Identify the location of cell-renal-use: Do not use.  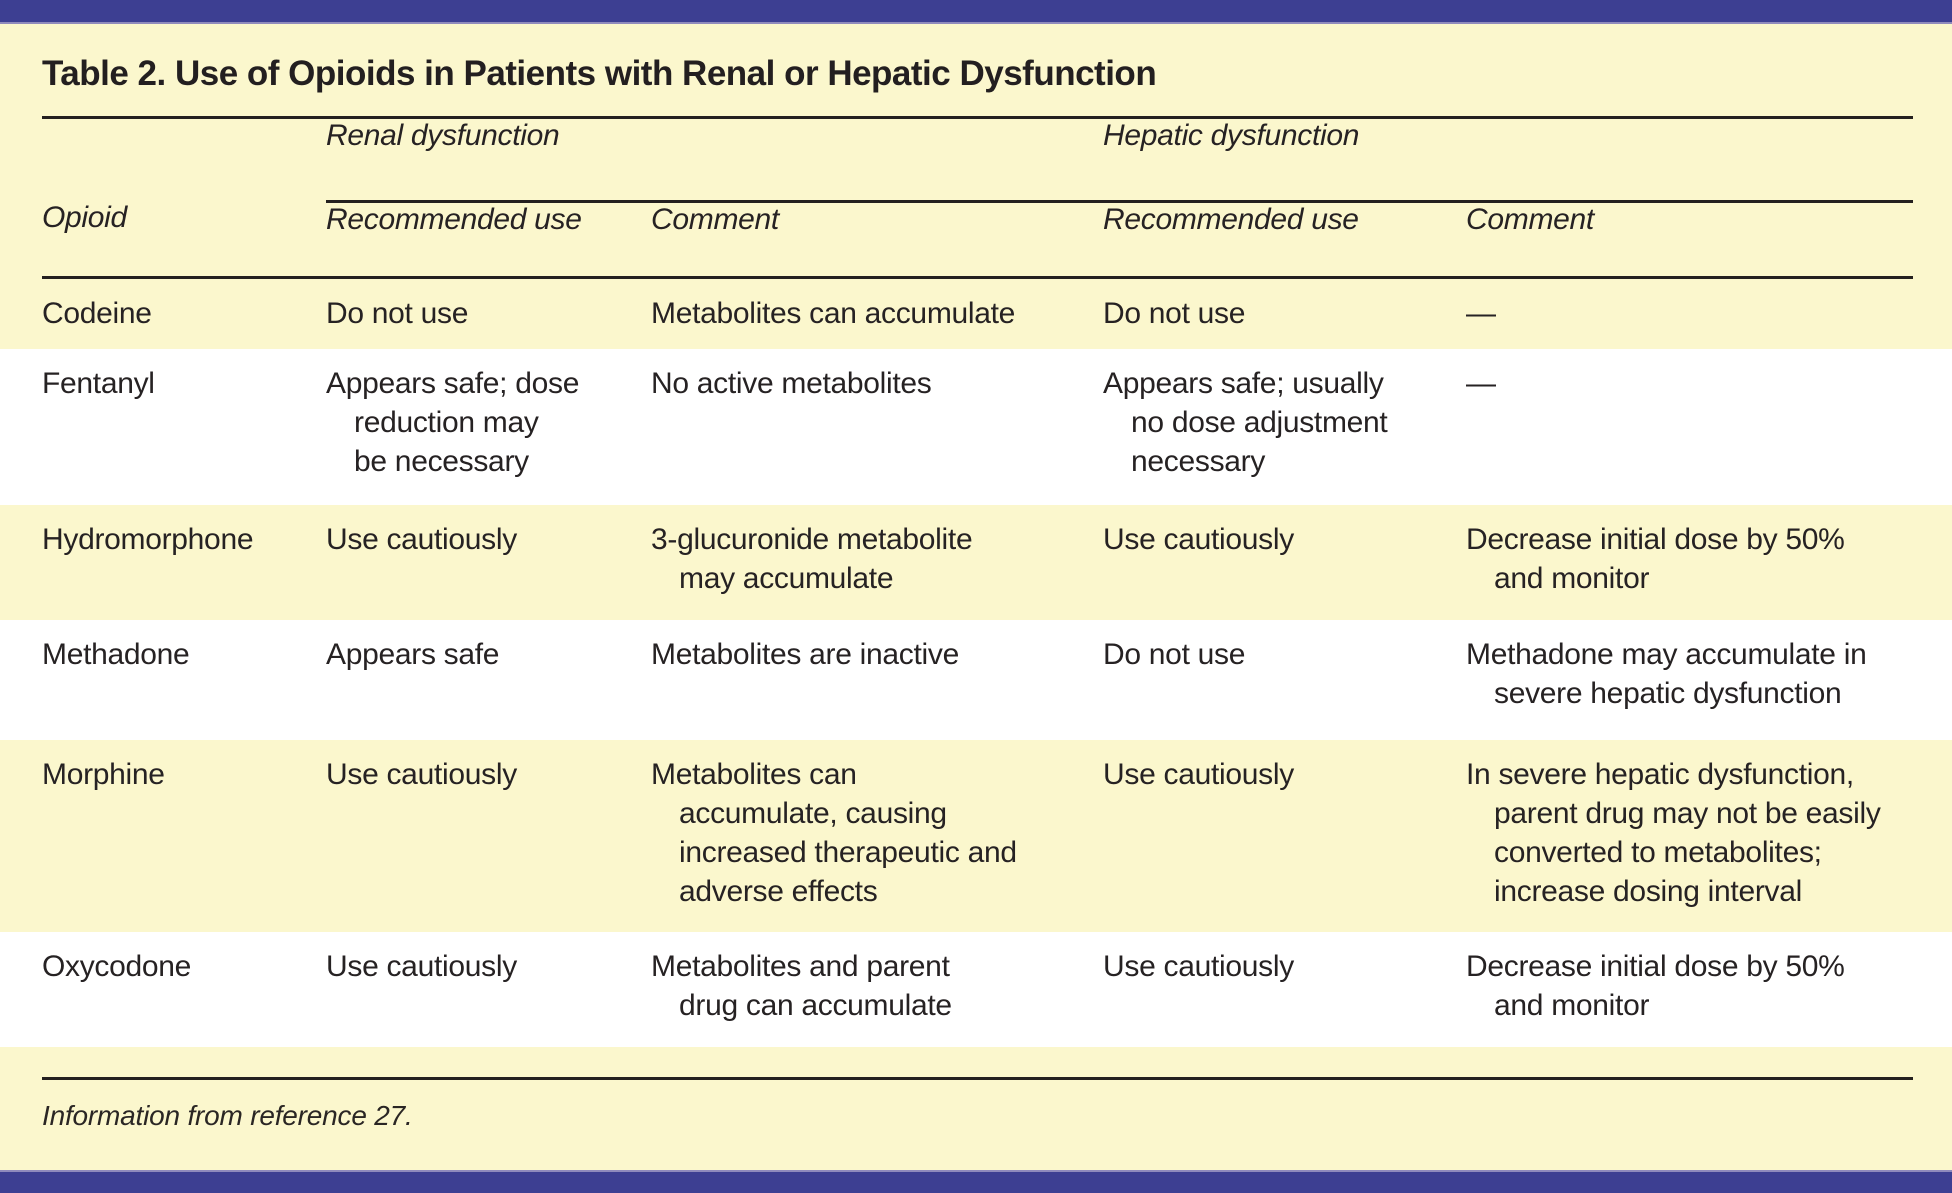
(397, 313).